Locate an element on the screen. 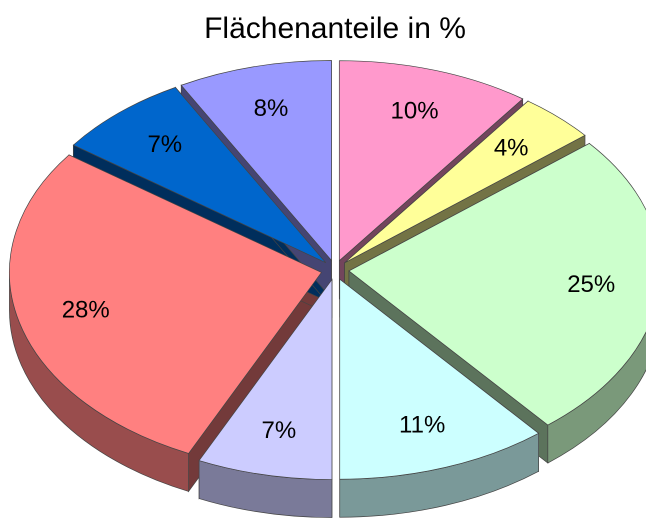 The image size is (646, 526). data-label: 25% is located at coordinates (591, 284).